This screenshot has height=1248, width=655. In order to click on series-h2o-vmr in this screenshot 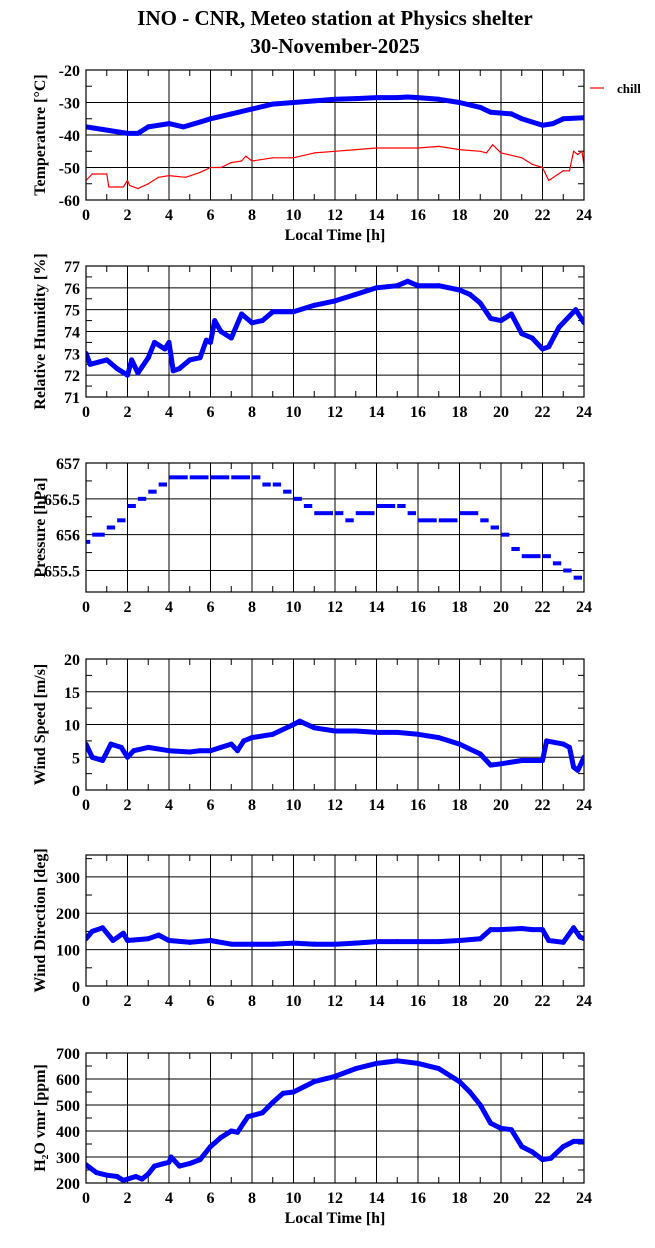, I will do `click(335, 1120)`.